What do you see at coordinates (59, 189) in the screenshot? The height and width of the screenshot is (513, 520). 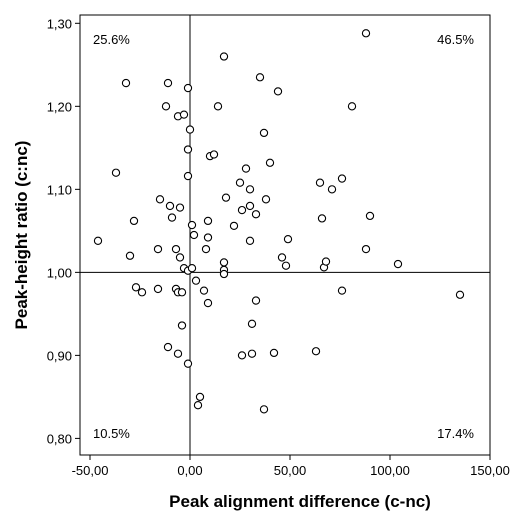 I see `y-tick-label: 1,10` at bounding box center [59, 189].